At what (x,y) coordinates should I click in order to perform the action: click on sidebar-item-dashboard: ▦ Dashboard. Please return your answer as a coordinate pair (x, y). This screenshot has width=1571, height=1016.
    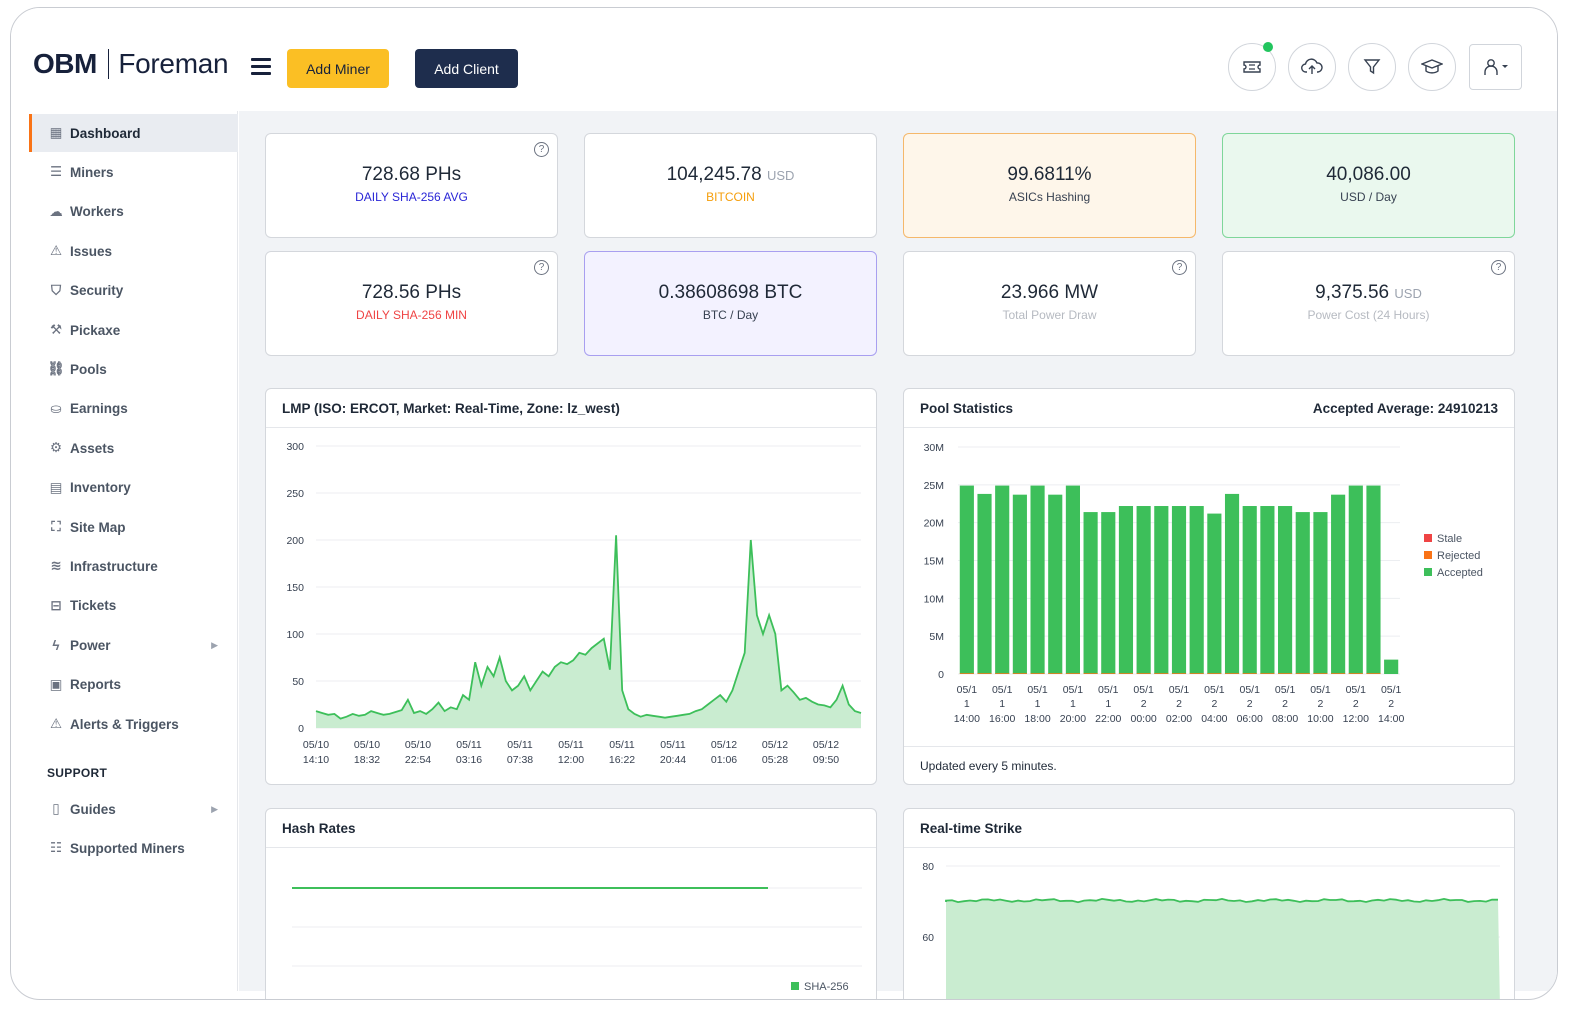
    Looking at the image, I should click on (133, 133).